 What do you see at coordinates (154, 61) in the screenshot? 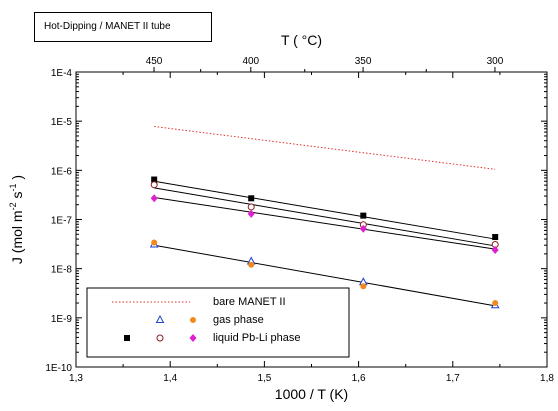
I see `top-tick-label: 450` at bounding box center [154, 61].